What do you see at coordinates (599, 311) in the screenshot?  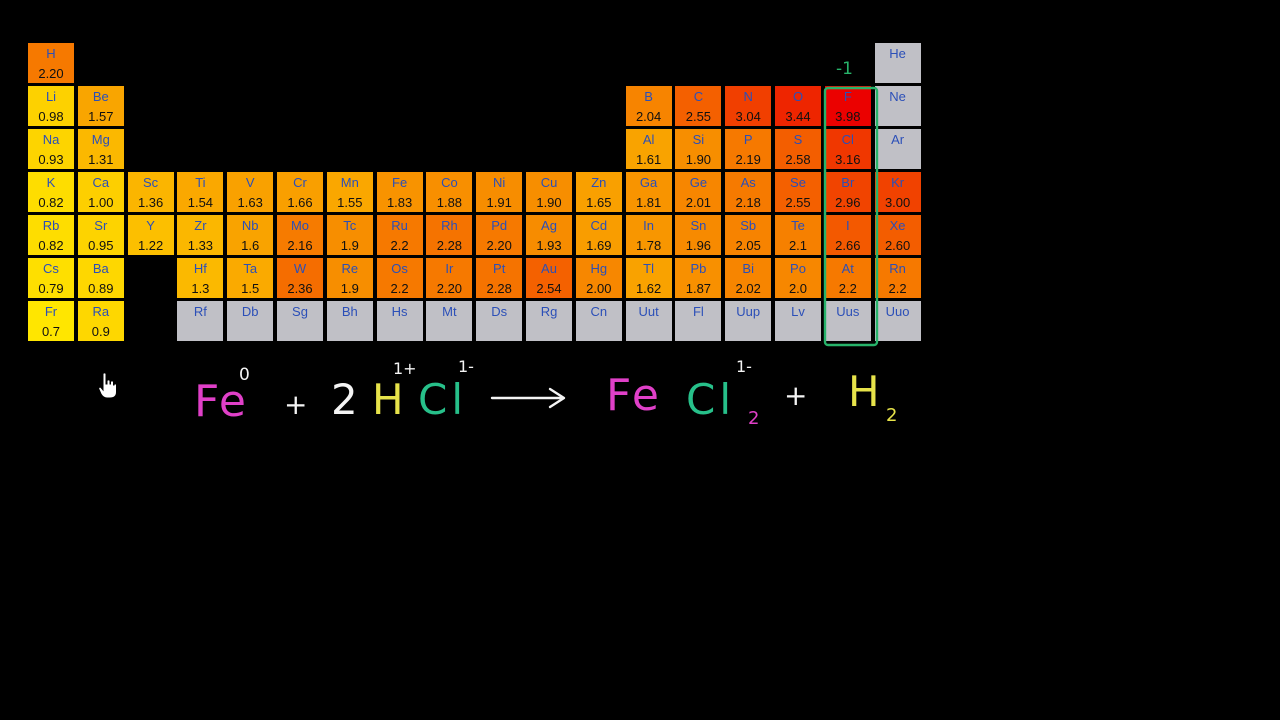 I see `element-symbol: Cn` at bounding box center [599, 311].